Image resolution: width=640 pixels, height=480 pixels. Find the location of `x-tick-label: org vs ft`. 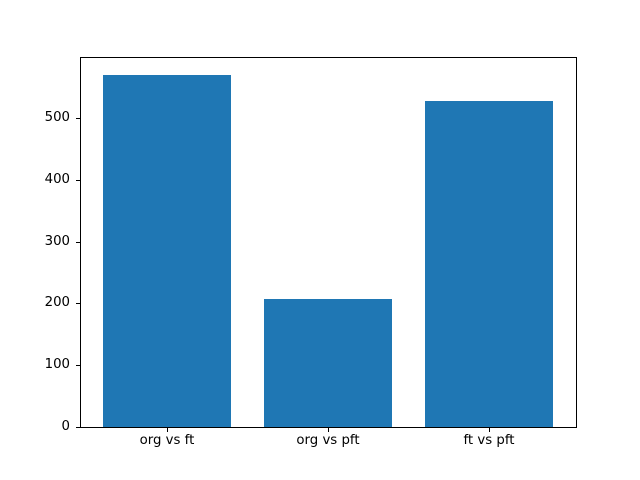

x-tick-label: org vs ft is located at coordinates (167, 440).